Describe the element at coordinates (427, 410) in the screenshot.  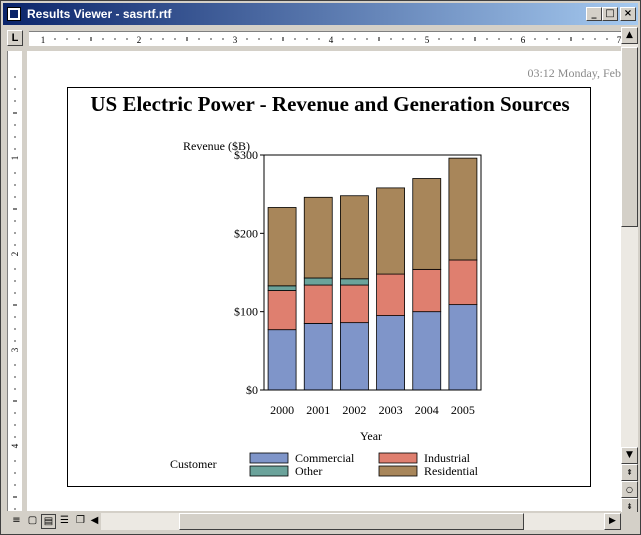
I see `x-tick-label: 2004` at that location.